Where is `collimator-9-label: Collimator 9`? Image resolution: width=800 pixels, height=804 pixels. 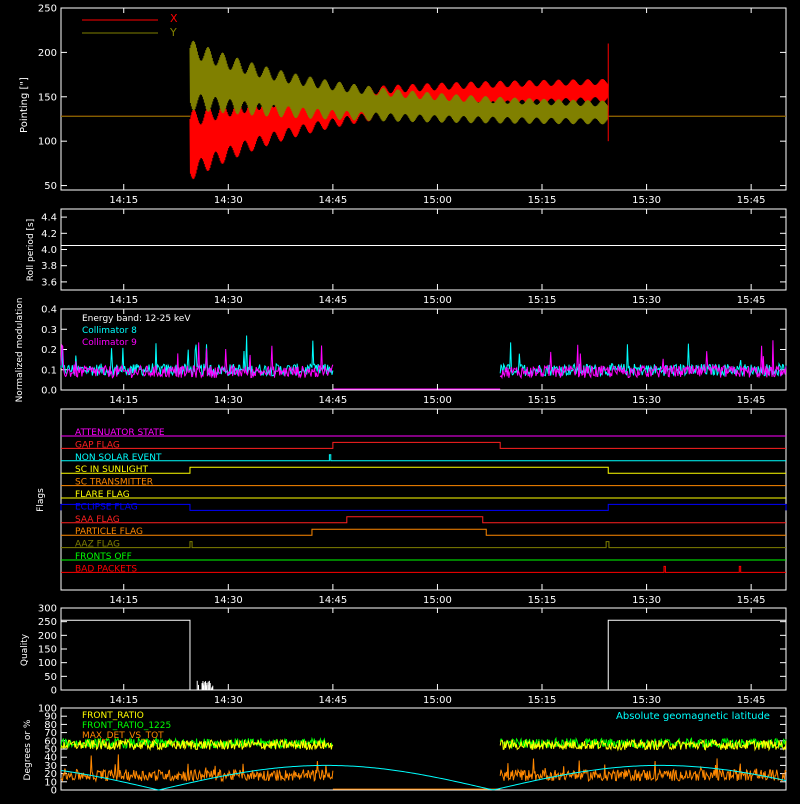
collimator-9-label: Collimator 9 is located at coordinates (109, 343).